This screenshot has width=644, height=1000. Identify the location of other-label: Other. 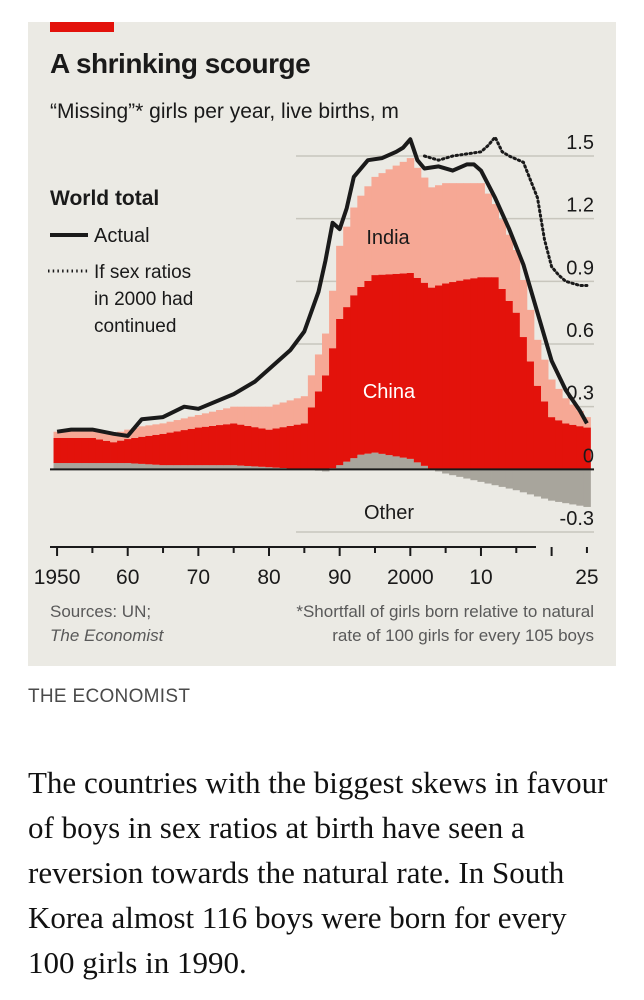
(389, 513).